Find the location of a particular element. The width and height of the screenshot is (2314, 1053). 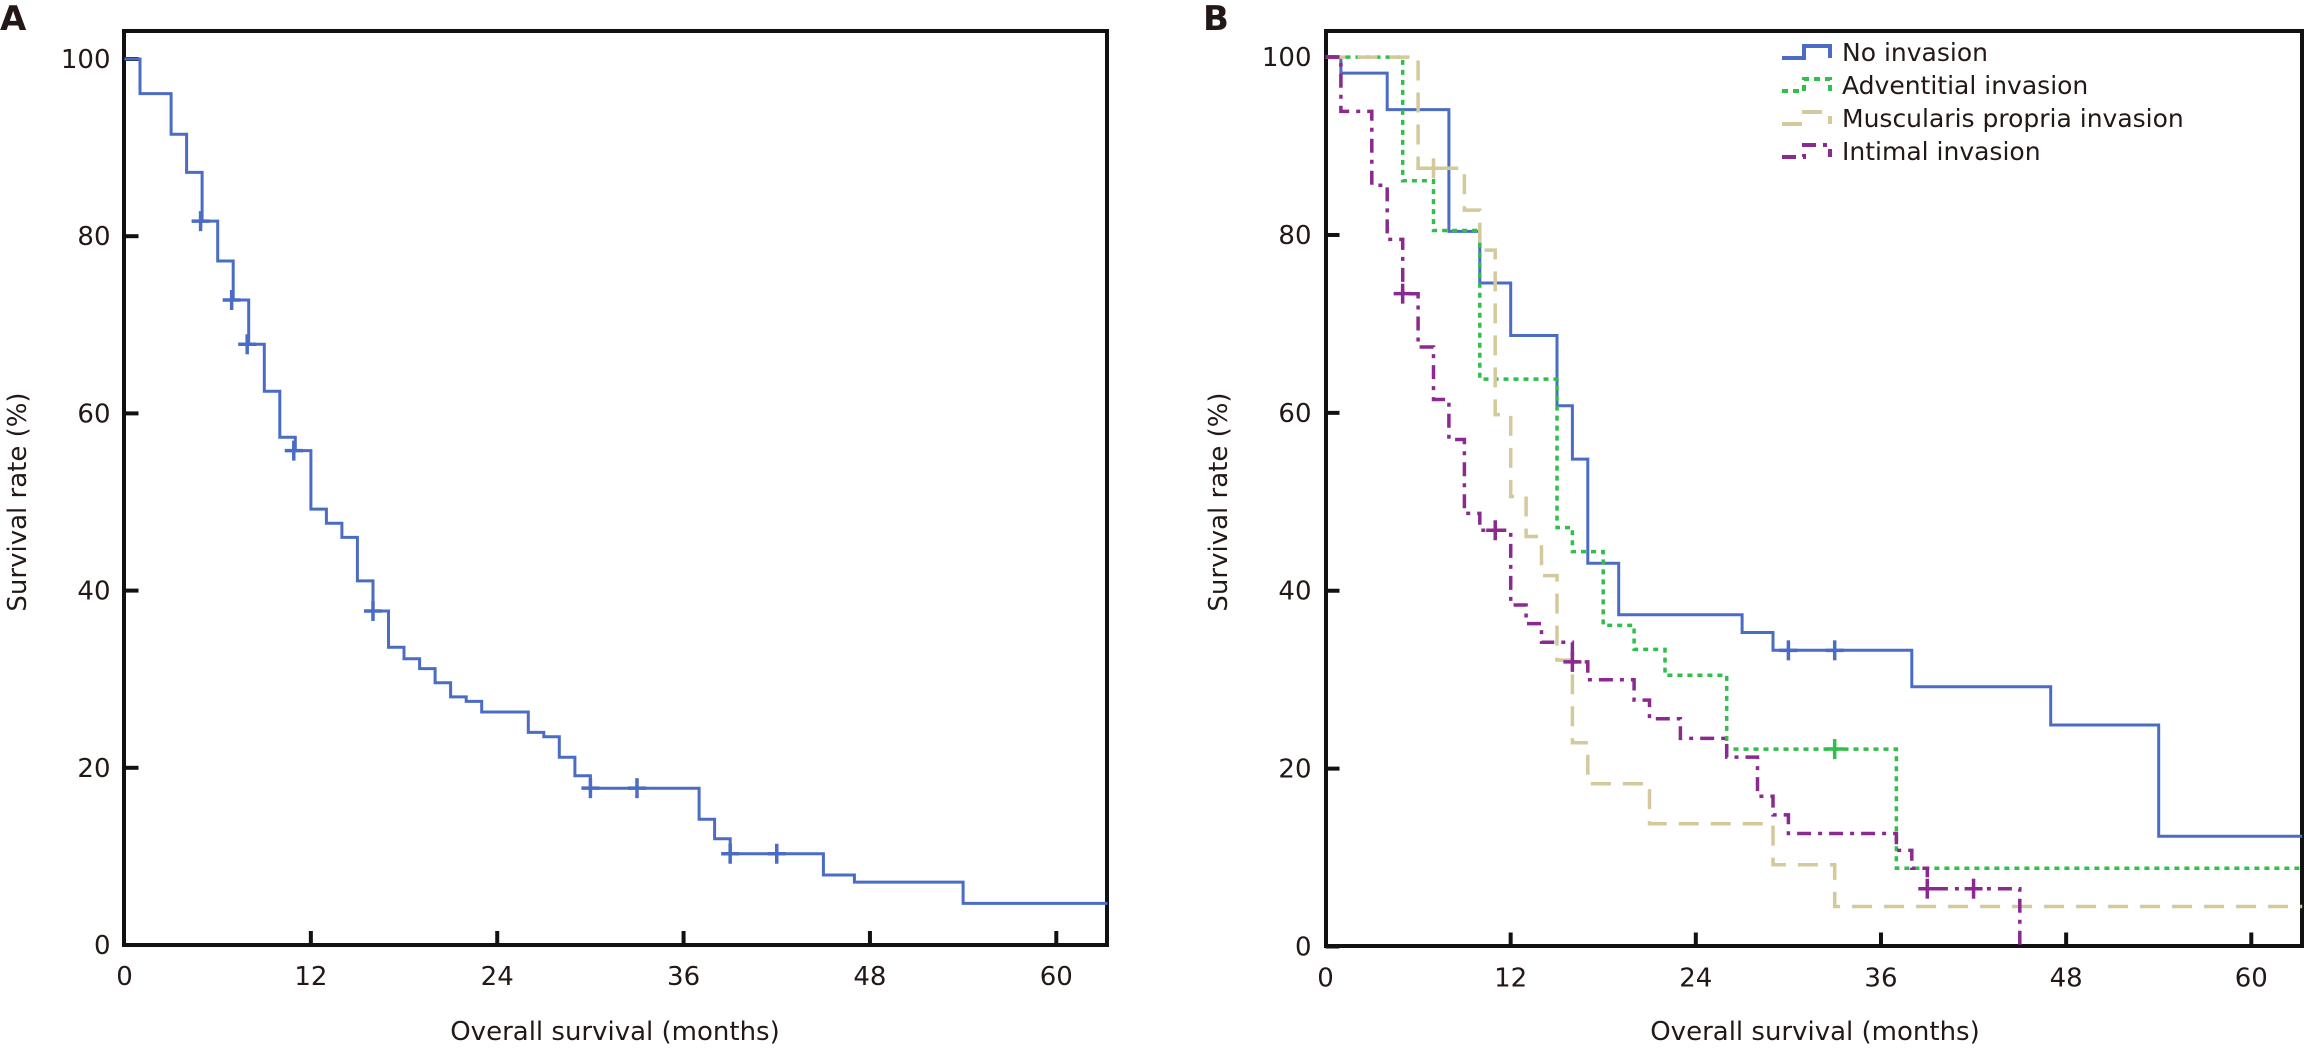

legend-item: Adventitial invasion is located at coordinates (1935, 85).